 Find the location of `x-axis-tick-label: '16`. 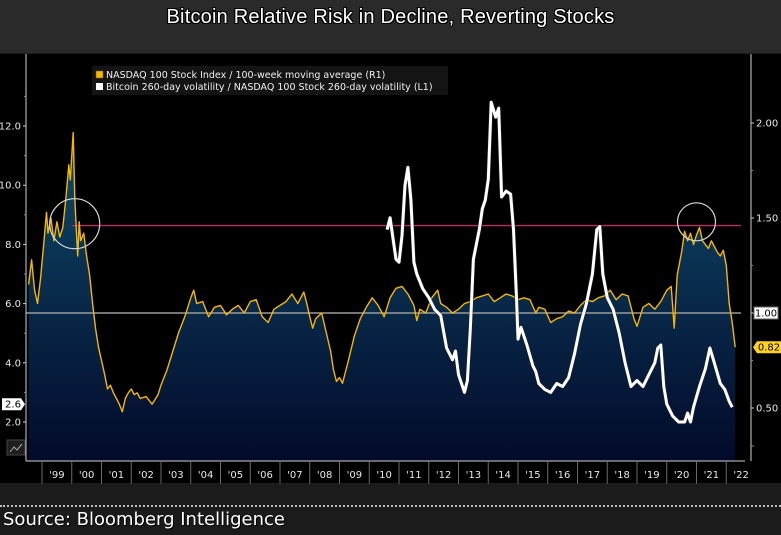

x-axis-tick-label: '16 is located at coordinates (562, 475).